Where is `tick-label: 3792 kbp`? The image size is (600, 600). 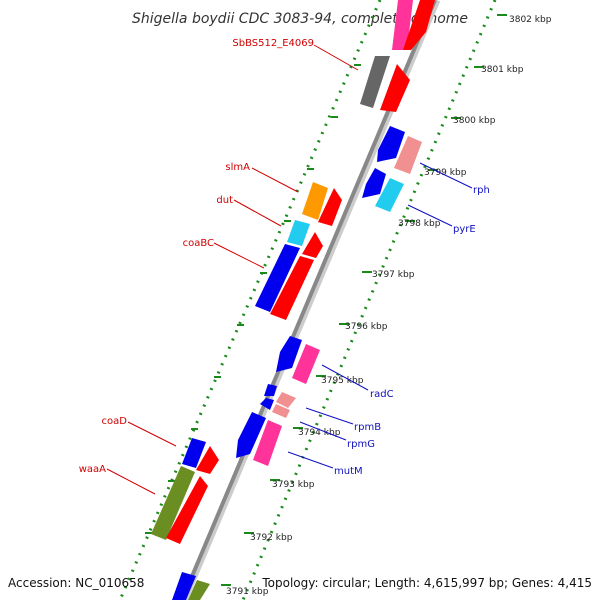 tick-label: 3792 kbp is located at coordinates (271, 538).